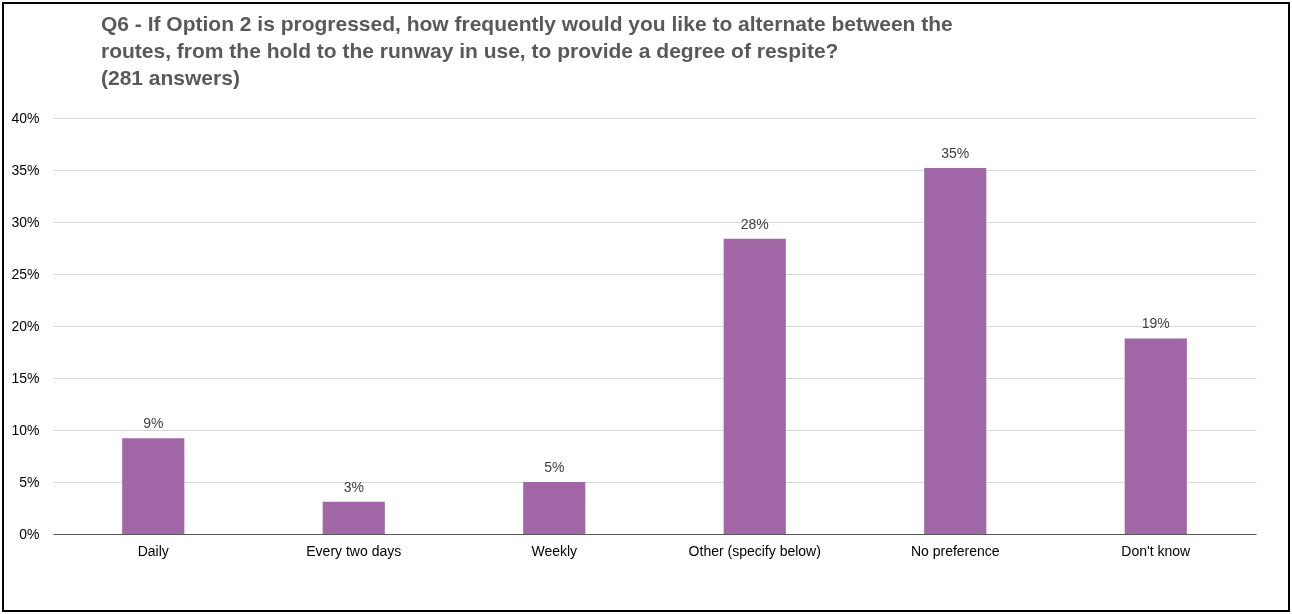 The width and height of the screenshot is (1292, 614). I want to click on data-label: 3%, so click(353, 486).